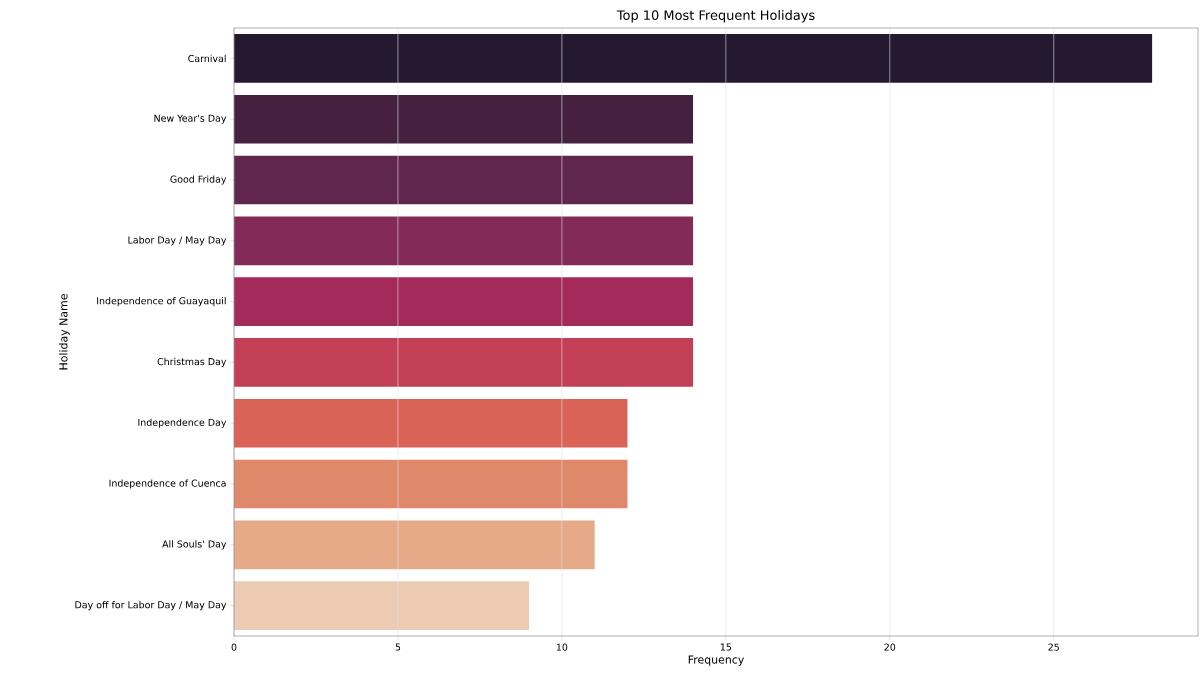 Image resolution: width=1200 pixels, height=680 pixels. Describe the element at coordinates (192, 362) in the screenshot. I see `y-tick-label: Christmas Day` at that location.